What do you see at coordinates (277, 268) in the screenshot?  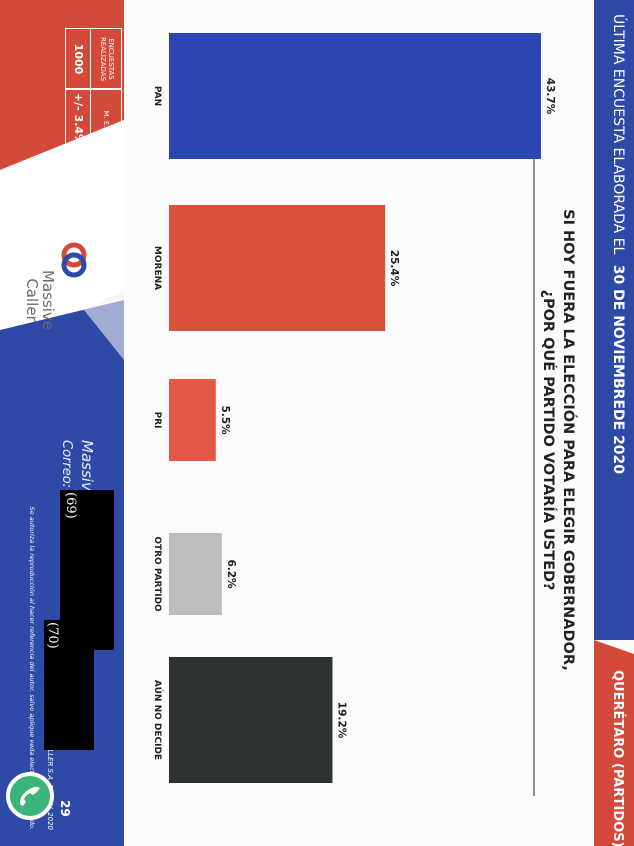 I see `bar-morena` at bounding box center [277, 268].